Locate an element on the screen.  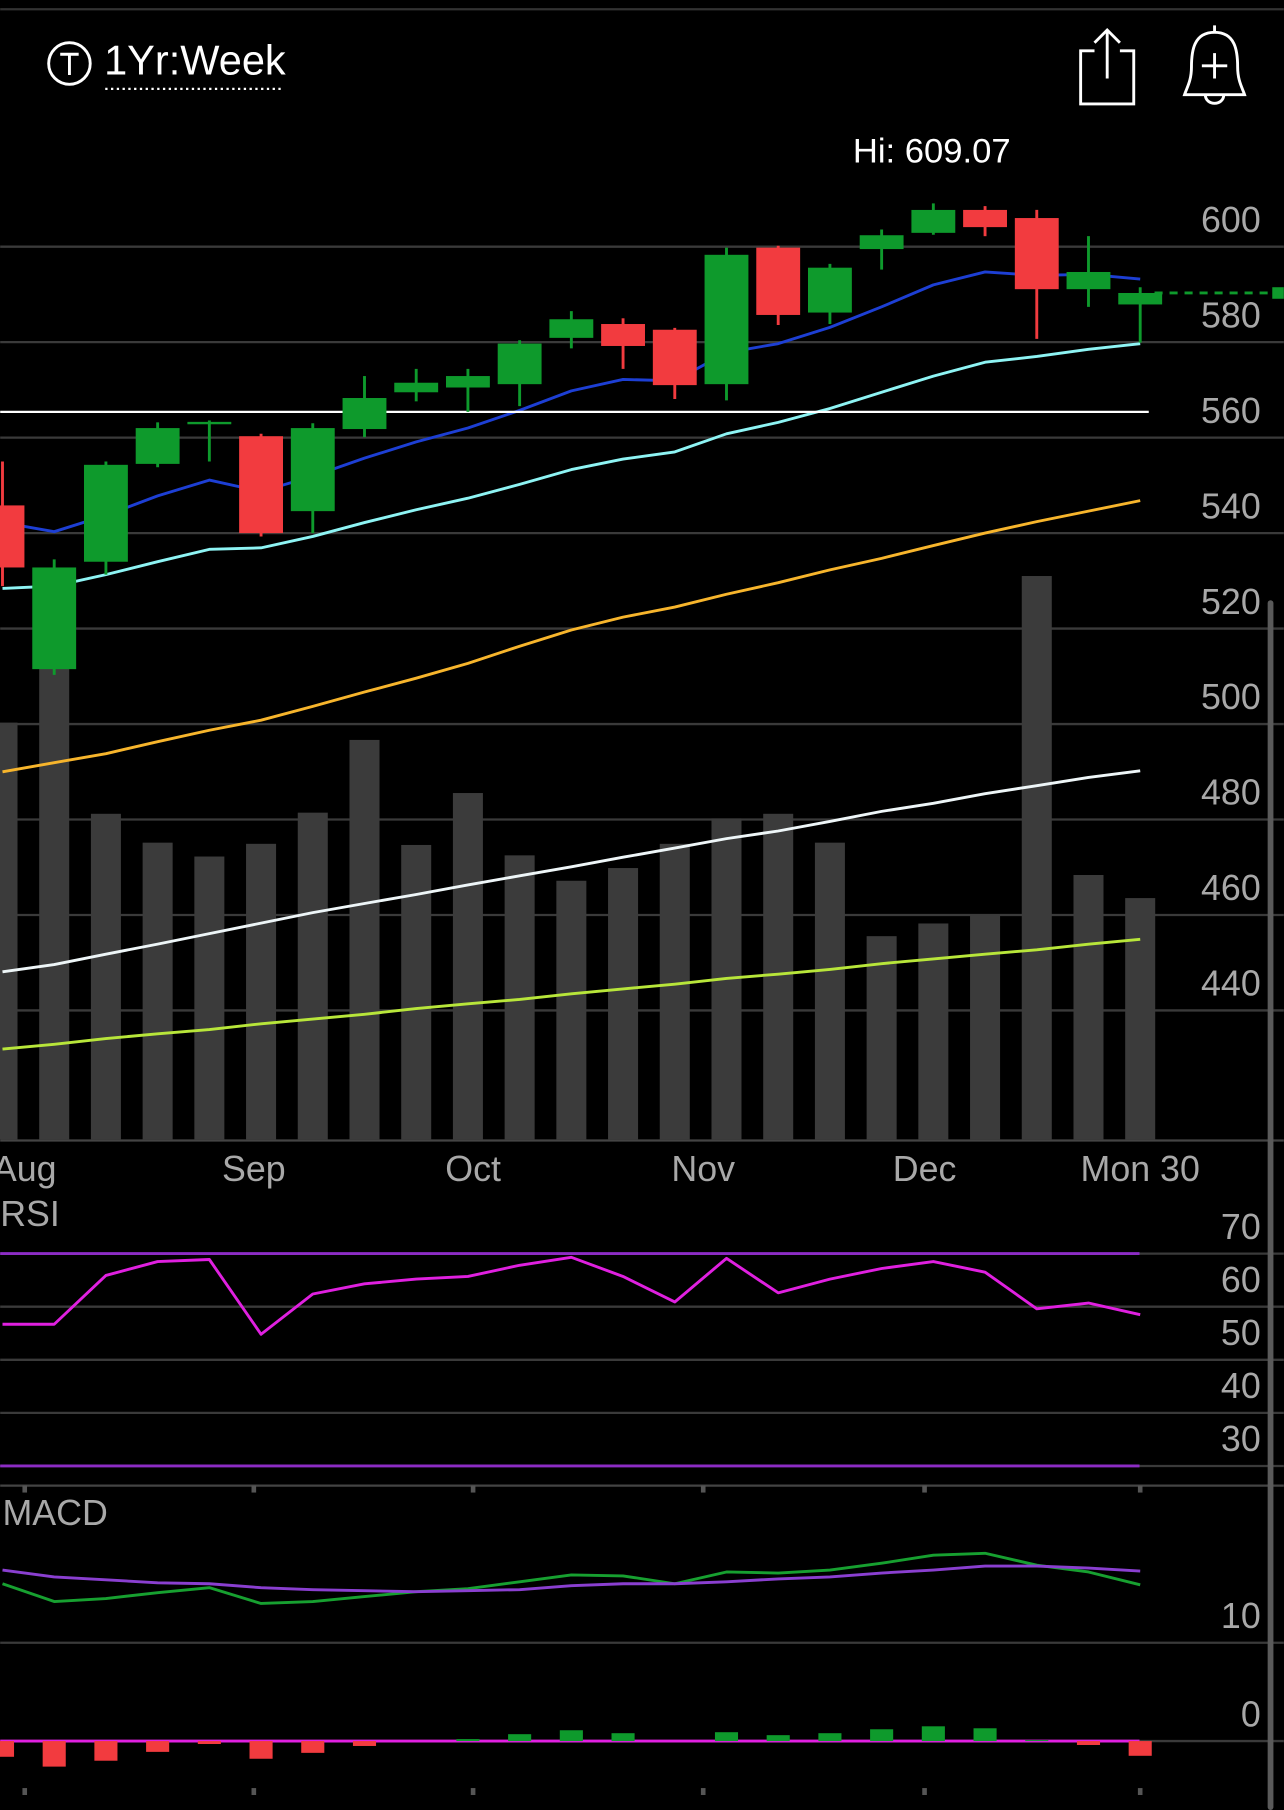
x-tick-label: Oct is located at coordinates (473, 1169).